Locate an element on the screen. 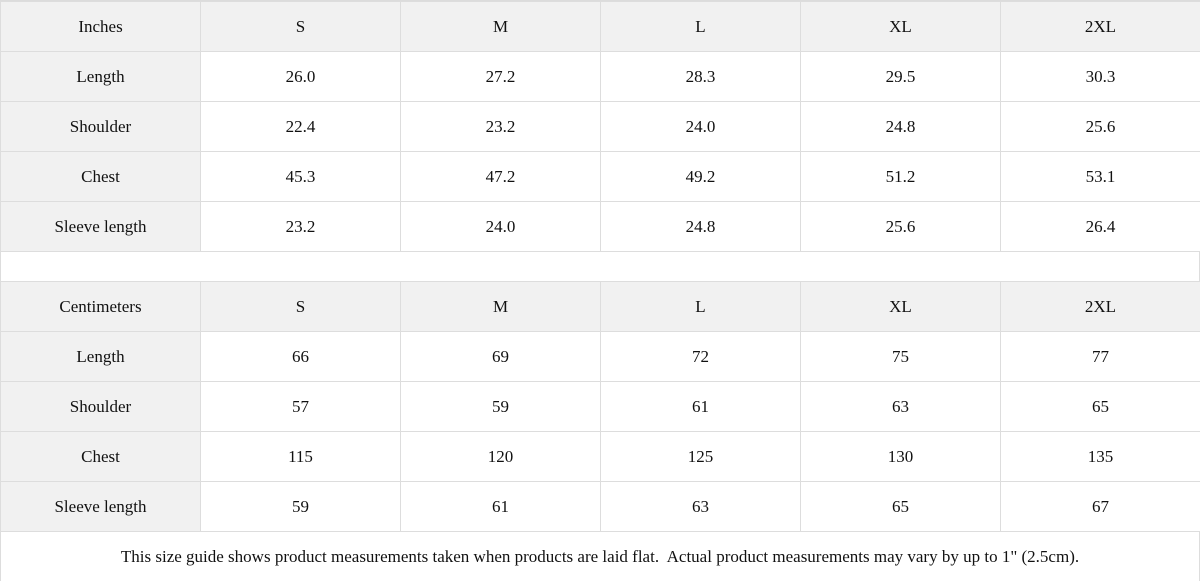 This screenshot has height=581, width=1200. value-cell: 27.2 is located at coordinates (501, 77).